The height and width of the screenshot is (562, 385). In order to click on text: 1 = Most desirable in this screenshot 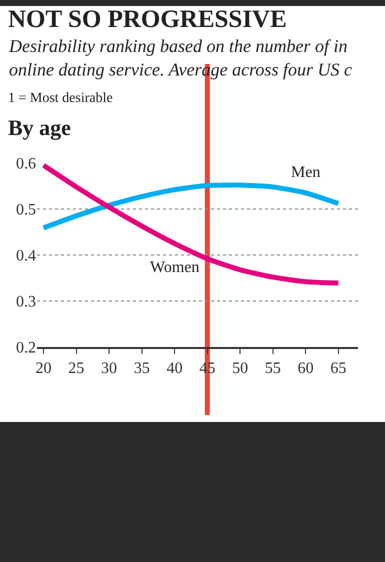, I will do `click(60, 98)`.